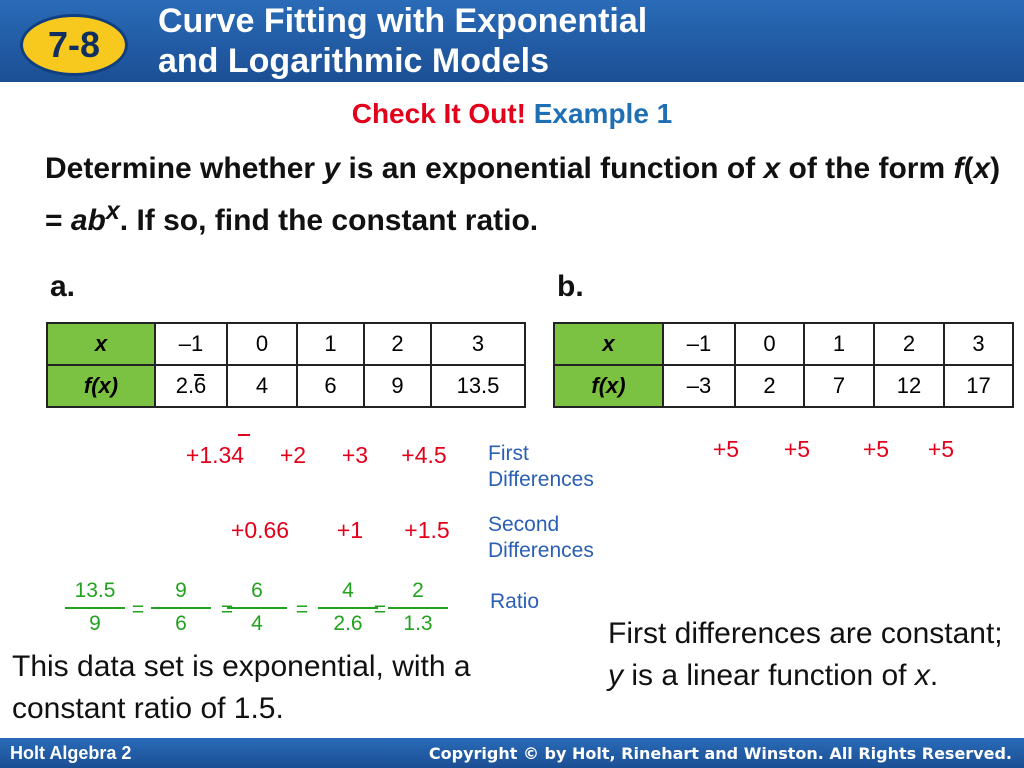 This screenshot has width=1024, height=768. I want to click on table-cell: 7, so click(839, 386).